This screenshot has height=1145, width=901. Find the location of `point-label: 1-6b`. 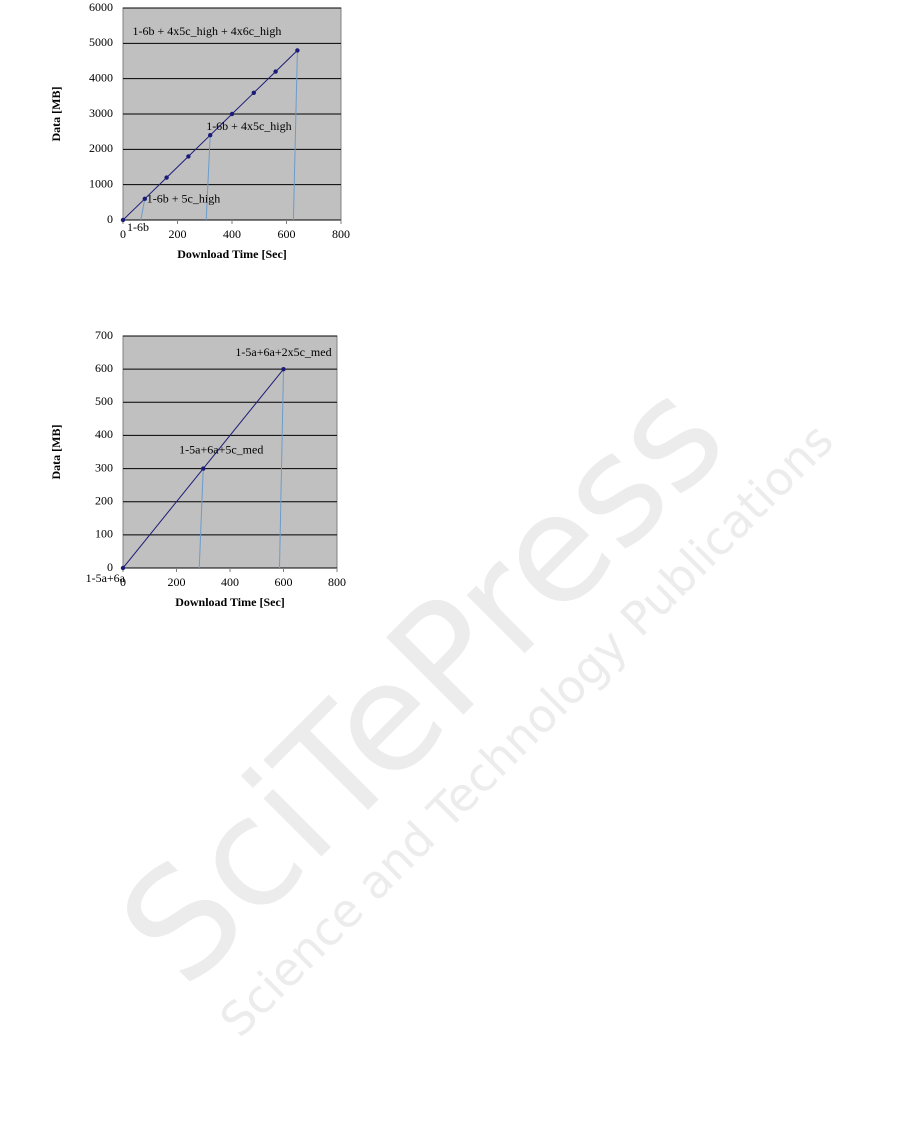

point-label: 1-6b is located at coordinates (138, 227).